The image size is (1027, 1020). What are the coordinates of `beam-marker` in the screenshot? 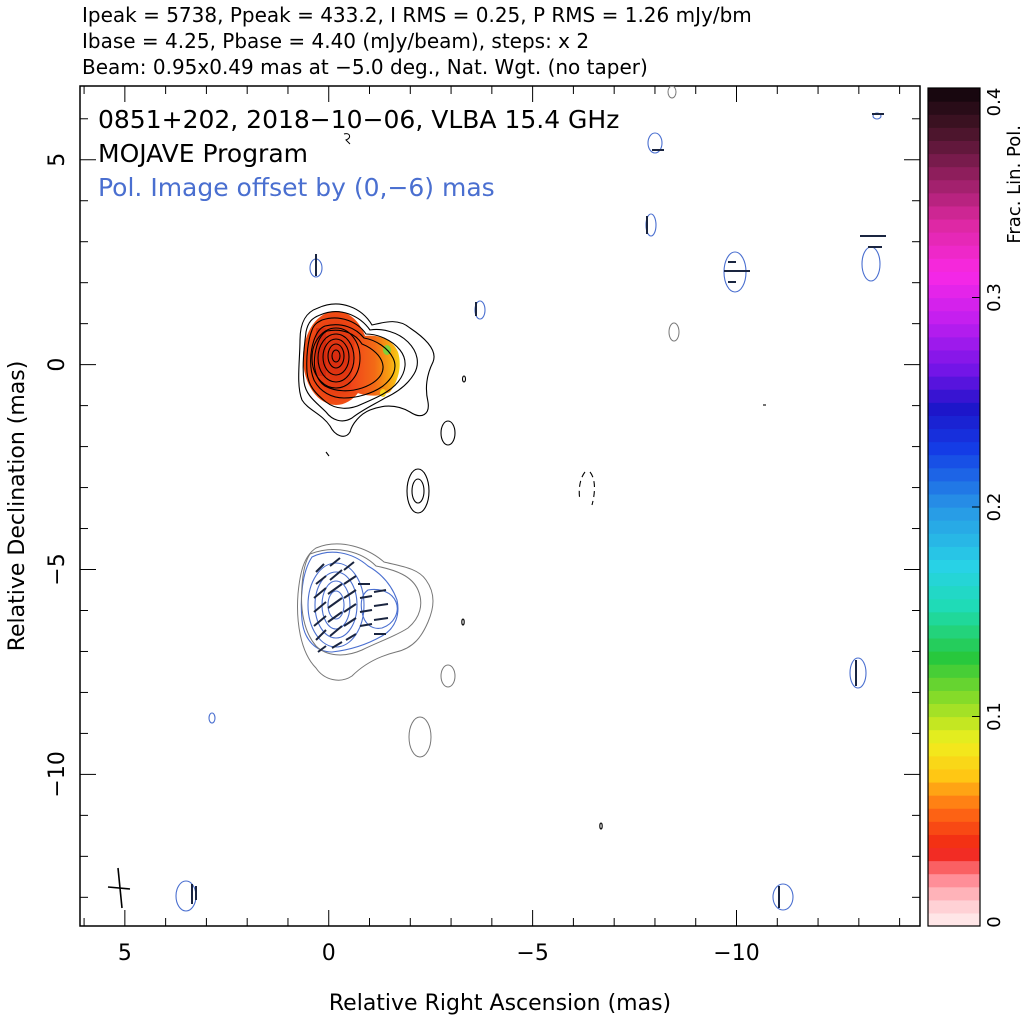 It's located at (119, 888).